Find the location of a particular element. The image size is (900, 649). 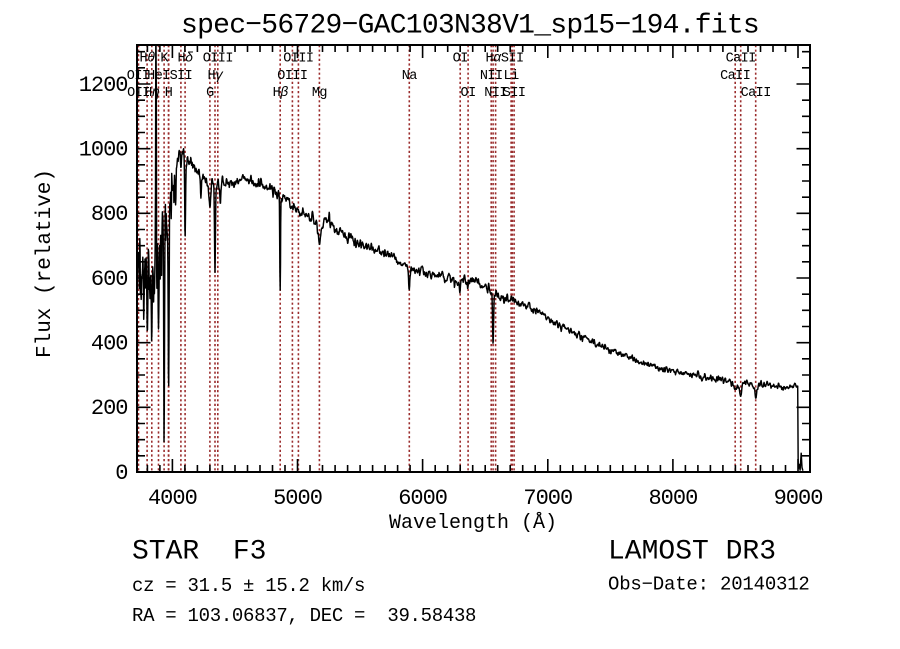

svg-text: Wavelength (Å) is located at coordinates (473, 523).